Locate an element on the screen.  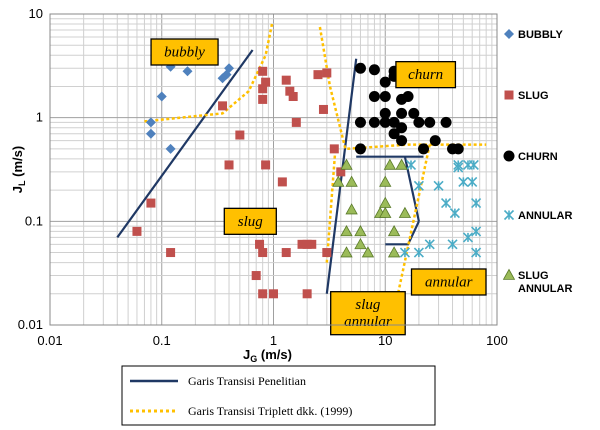
legend-item-slug: SLUG is located at coordinates (526, 96).